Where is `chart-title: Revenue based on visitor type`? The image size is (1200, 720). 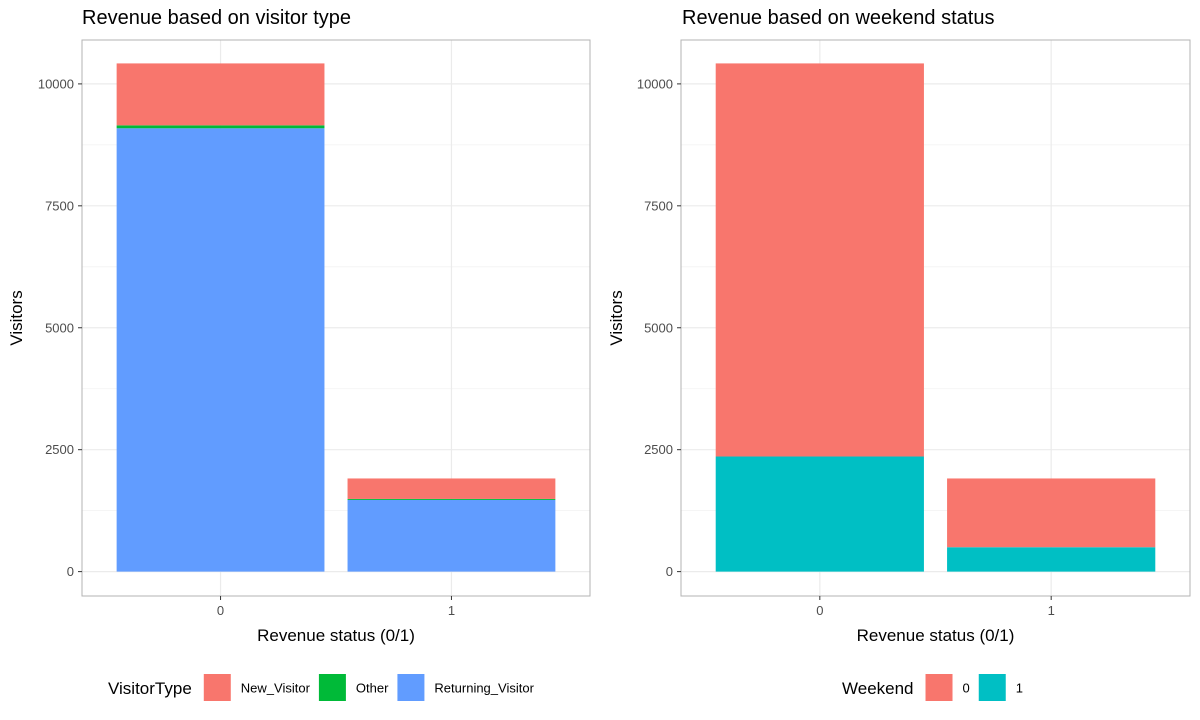
chart-title: Revenue based on visitor type is located at coordinates (216, 18).